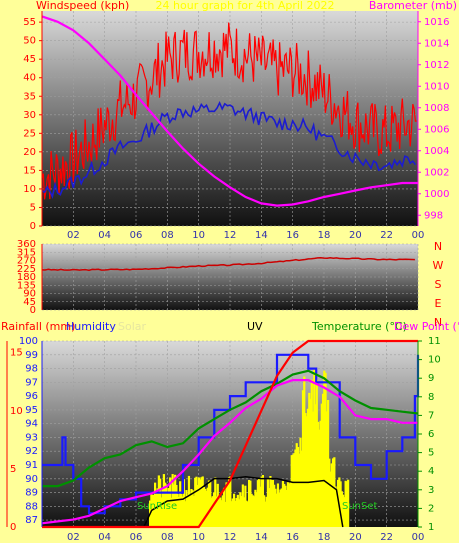  I want to click on humidity-tick-label: 97, so click(31, 382).